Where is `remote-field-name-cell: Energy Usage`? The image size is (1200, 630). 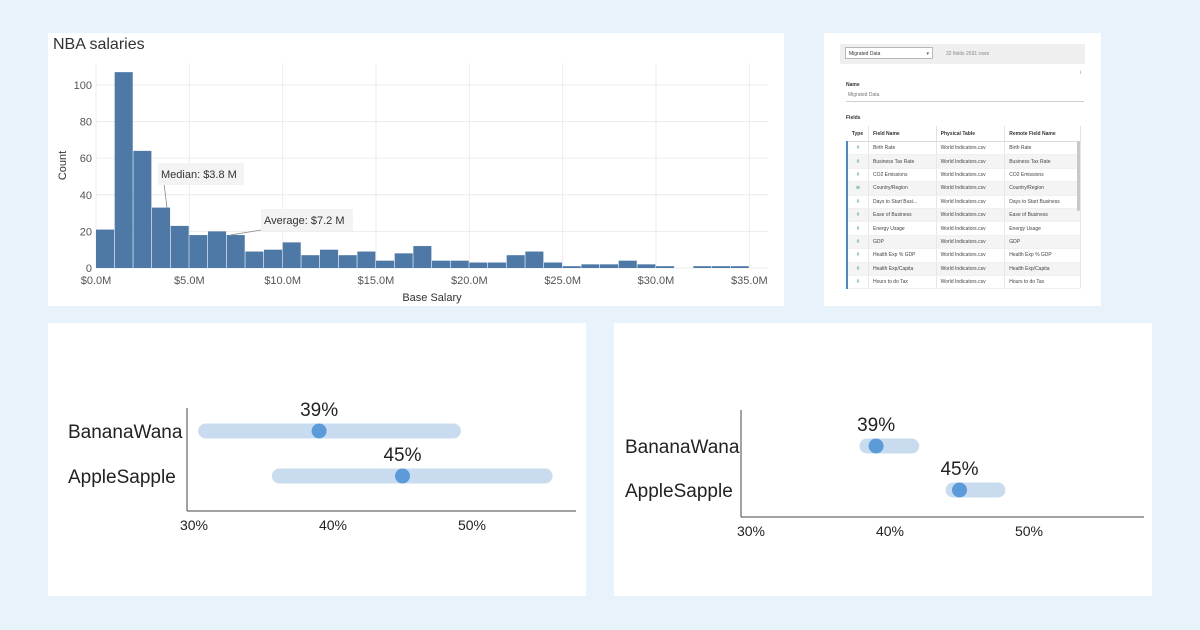 remote-field-name-cell: Energy Usage is located at coordinates (1042, 228).